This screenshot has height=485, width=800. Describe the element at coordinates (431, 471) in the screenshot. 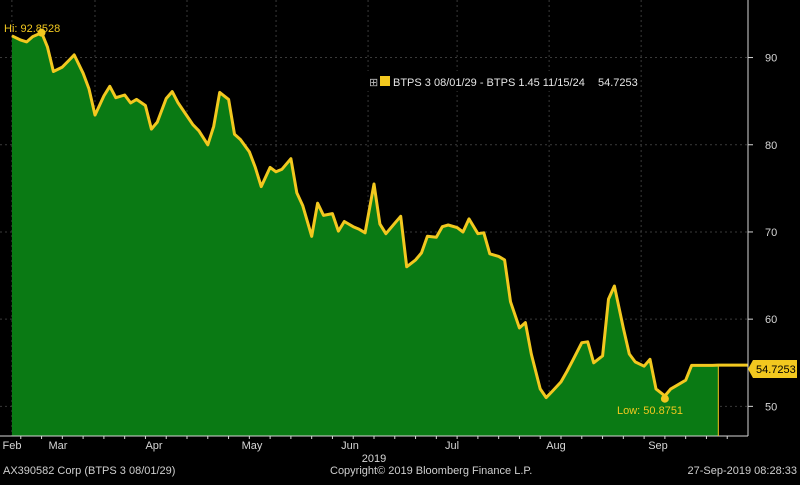

I see `footer-copyright: Copyright© 2019 Bloomberg Finance L.P.` at that location.